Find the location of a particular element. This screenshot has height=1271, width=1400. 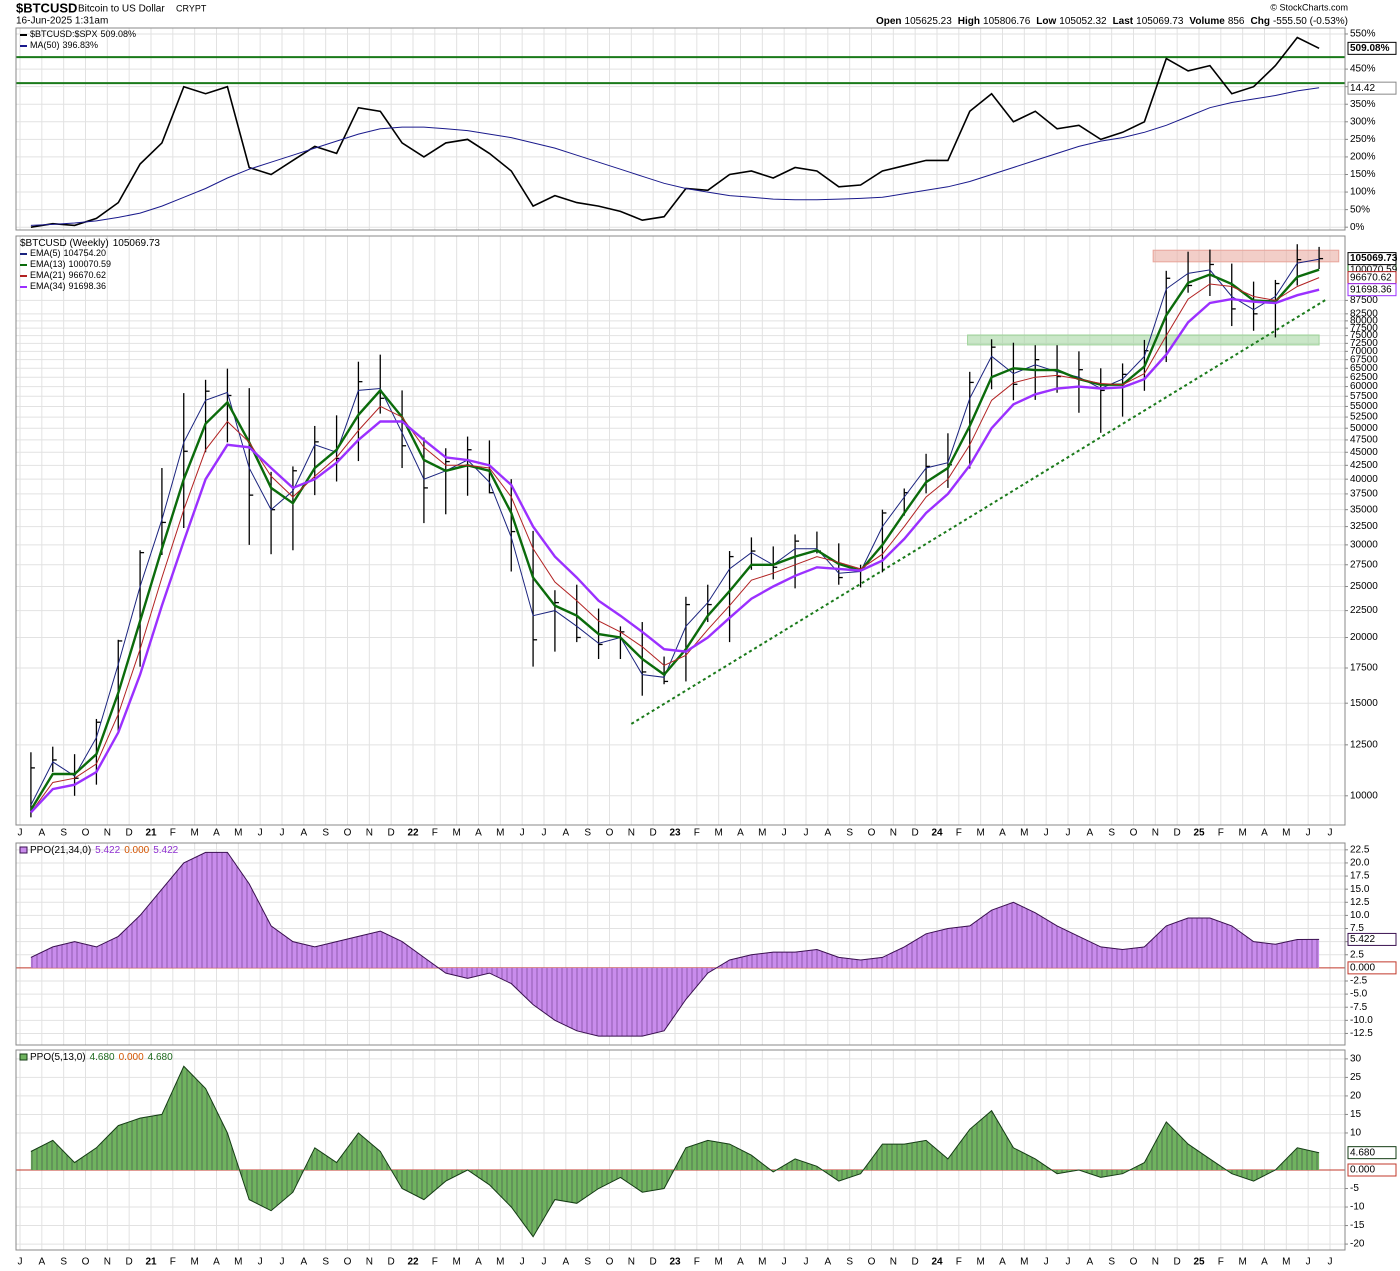

y-tick-label: 77500 is located at coordinates (1364, 328).